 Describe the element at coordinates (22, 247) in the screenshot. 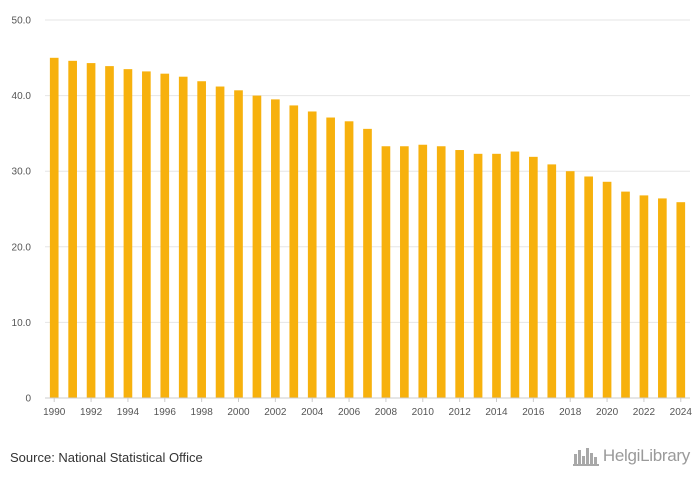

I see `y-tick-label: 20.0` at that location.